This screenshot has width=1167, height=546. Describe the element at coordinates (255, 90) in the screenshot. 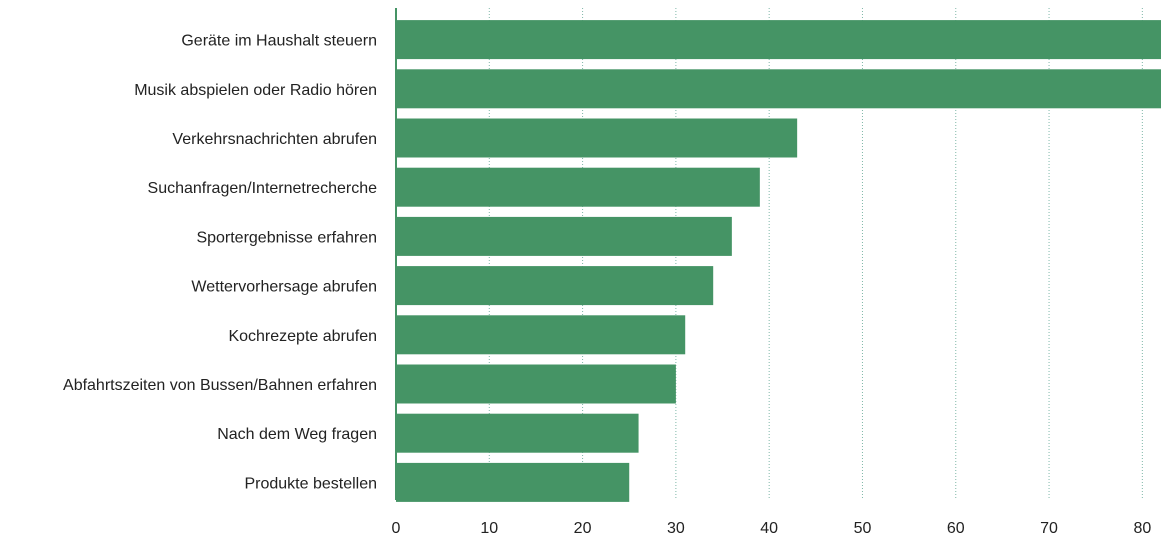

I see `category-label: Musik abspielen oder Radio hören` at that location.